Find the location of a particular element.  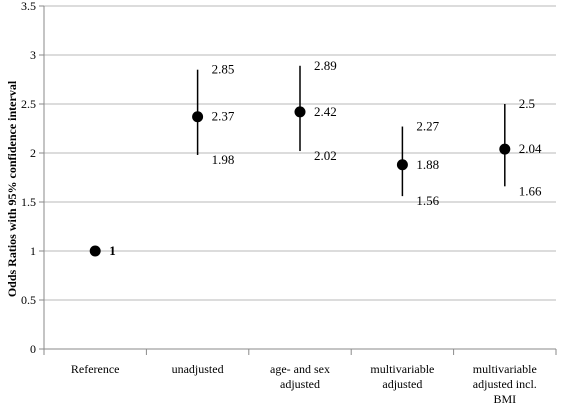

category-label-line: adjusted incl. is located at coordinates (505, 384).